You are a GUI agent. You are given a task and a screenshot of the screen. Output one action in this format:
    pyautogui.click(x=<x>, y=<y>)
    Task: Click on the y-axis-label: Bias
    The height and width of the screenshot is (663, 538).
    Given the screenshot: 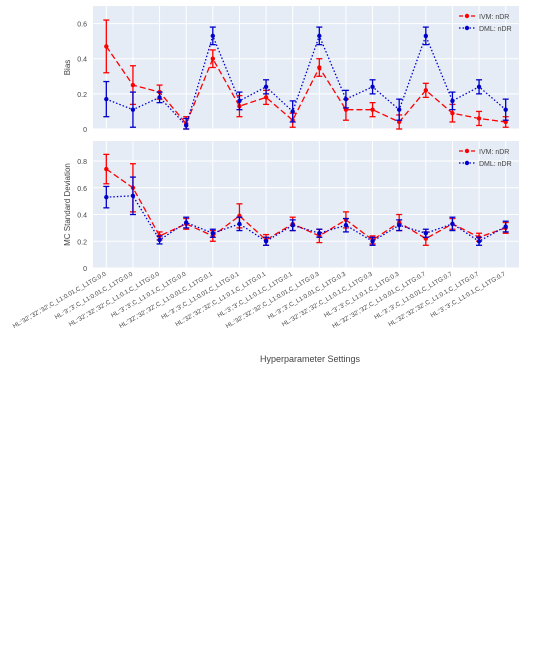 What is the action you would take?
    pyautogui.click(x=67, y=68)
    